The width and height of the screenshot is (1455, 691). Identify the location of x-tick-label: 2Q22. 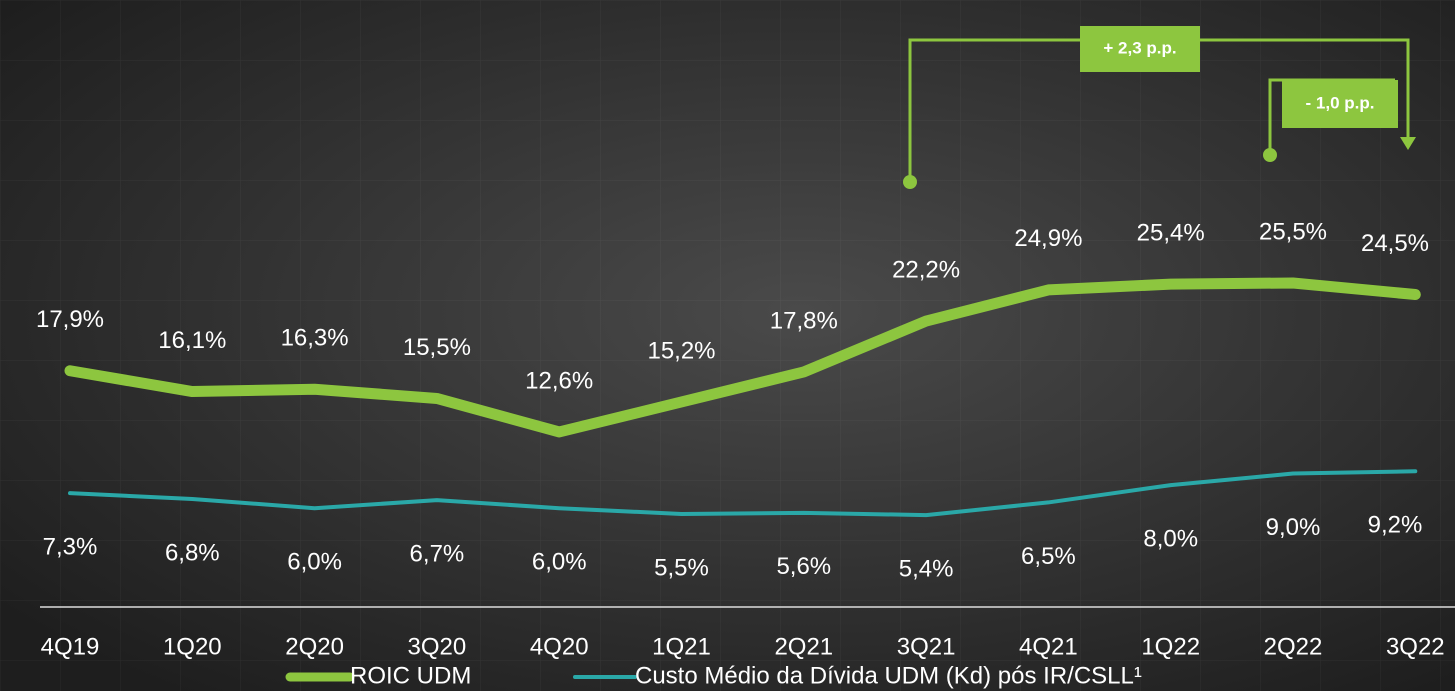
(1293, 646).